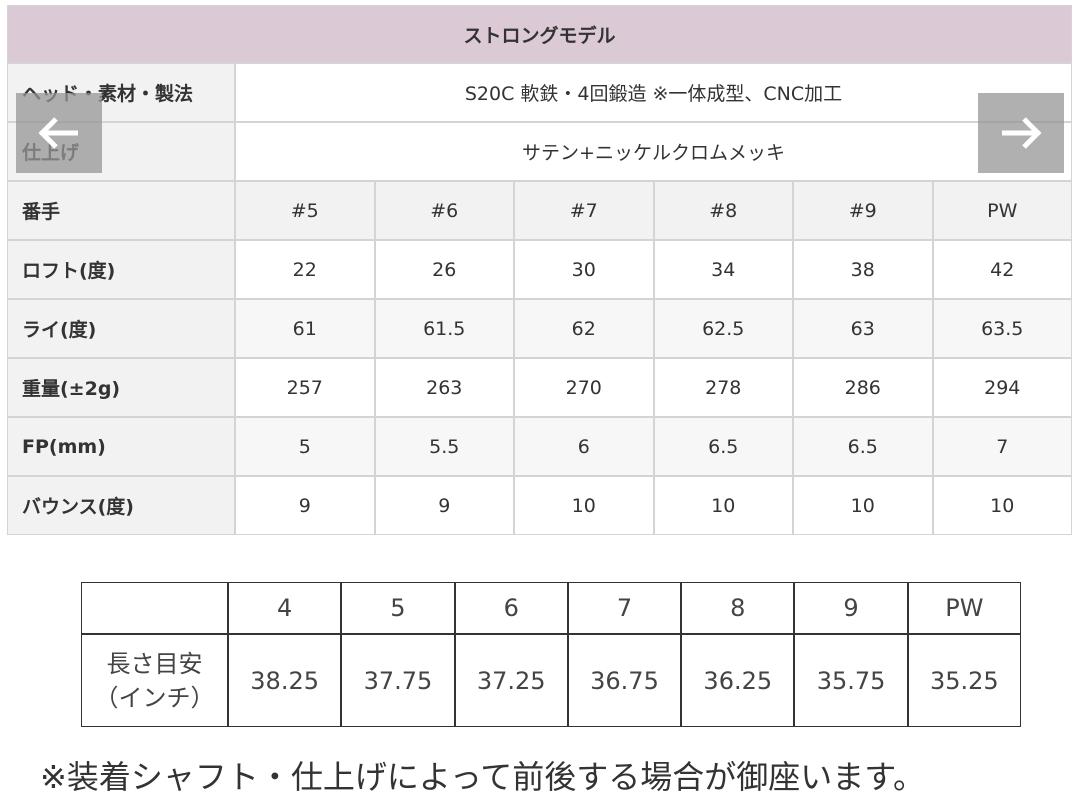 The width and height of the screenshot is (1080, 811). Describe the element at coordinates (305, 446) in the screenshot. I see `cell: 5` at that location.